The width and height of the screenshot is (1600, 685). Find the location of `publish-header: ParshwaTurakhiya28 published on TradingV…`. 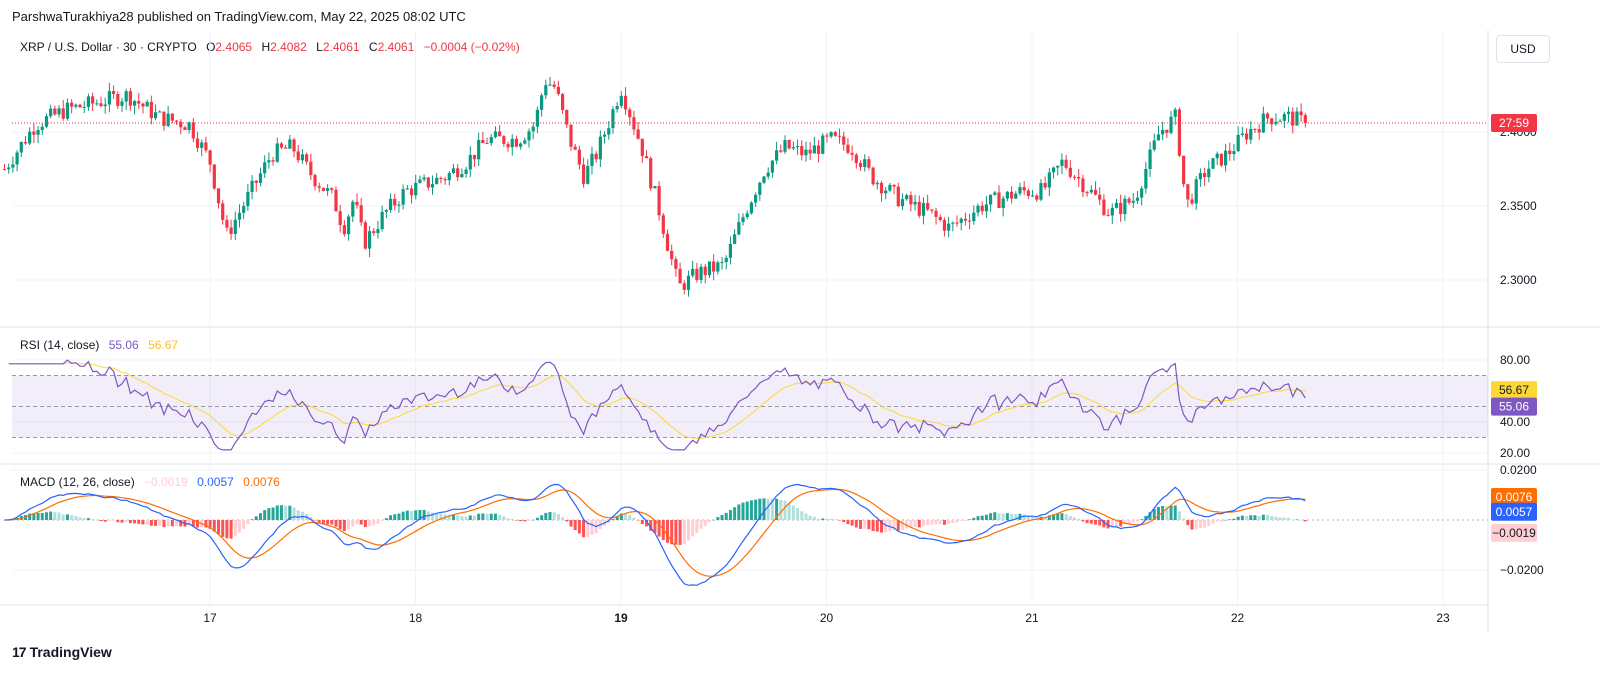

publish-header: ParshwaTurakhiya28 published on TradingV… is located at coordinates (239, 16).